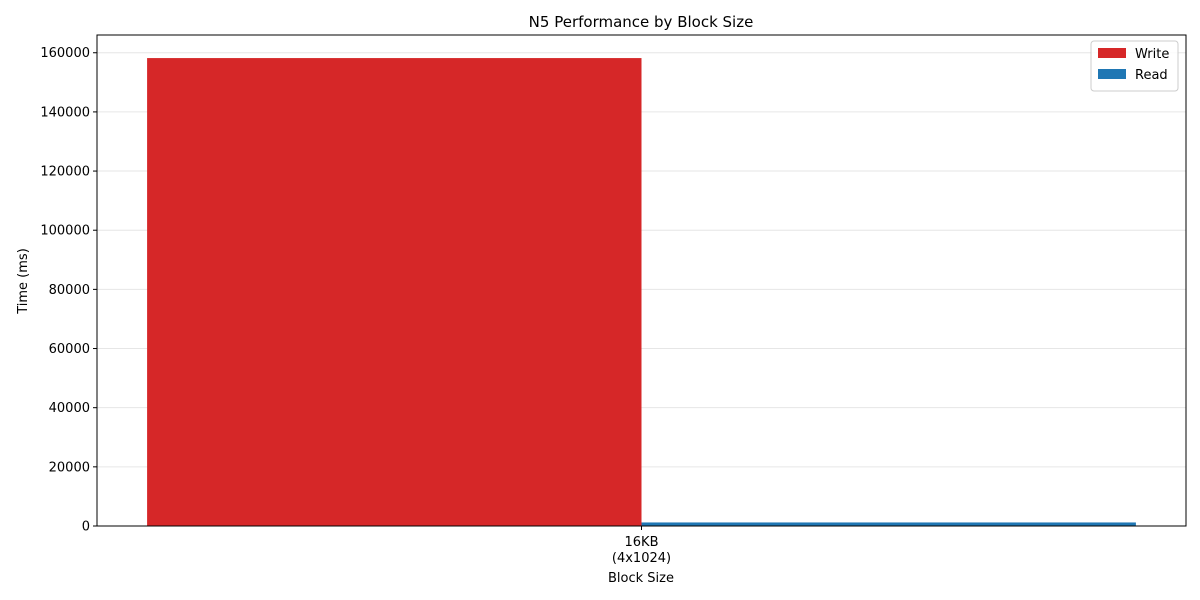  I want to click on bar-read, so click(888, 524).